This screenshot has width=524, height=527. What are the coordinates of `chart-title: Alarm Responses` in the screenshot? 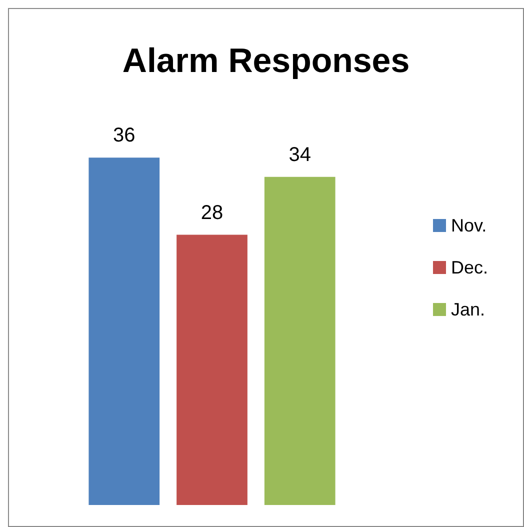 It's located at (266, 61).